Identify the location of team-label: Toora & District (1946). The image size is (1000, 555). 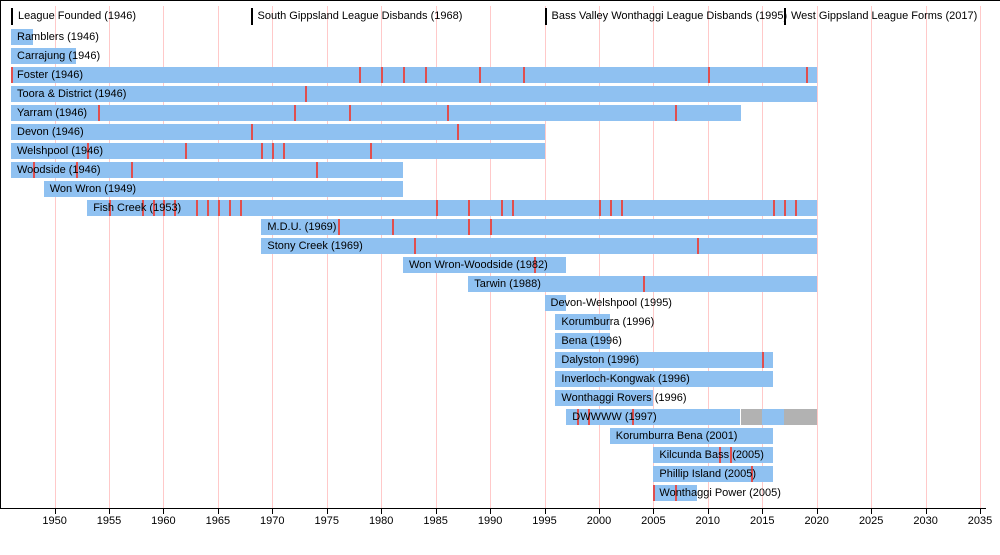
(72, 94).